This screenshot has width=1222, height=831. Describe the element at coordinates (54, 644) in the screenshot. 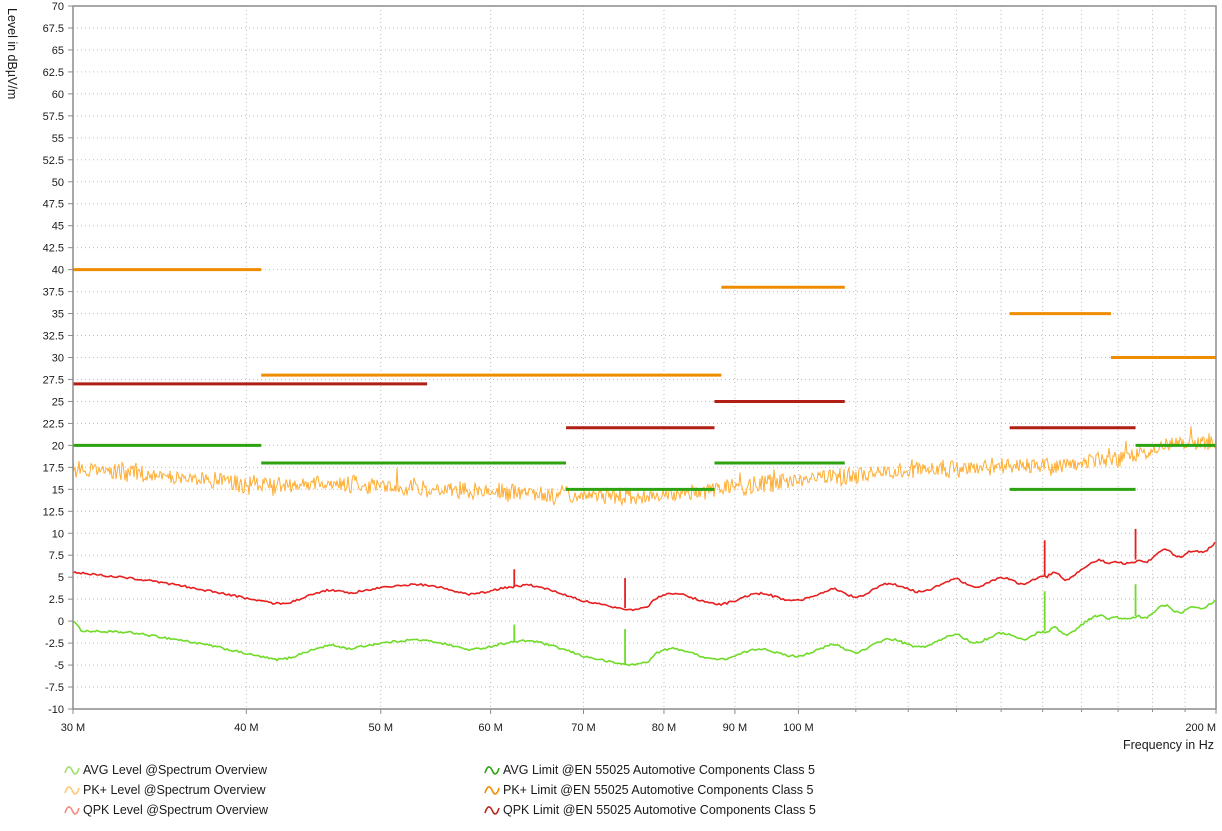

I see `y-tick-label: -2.5` at that location.